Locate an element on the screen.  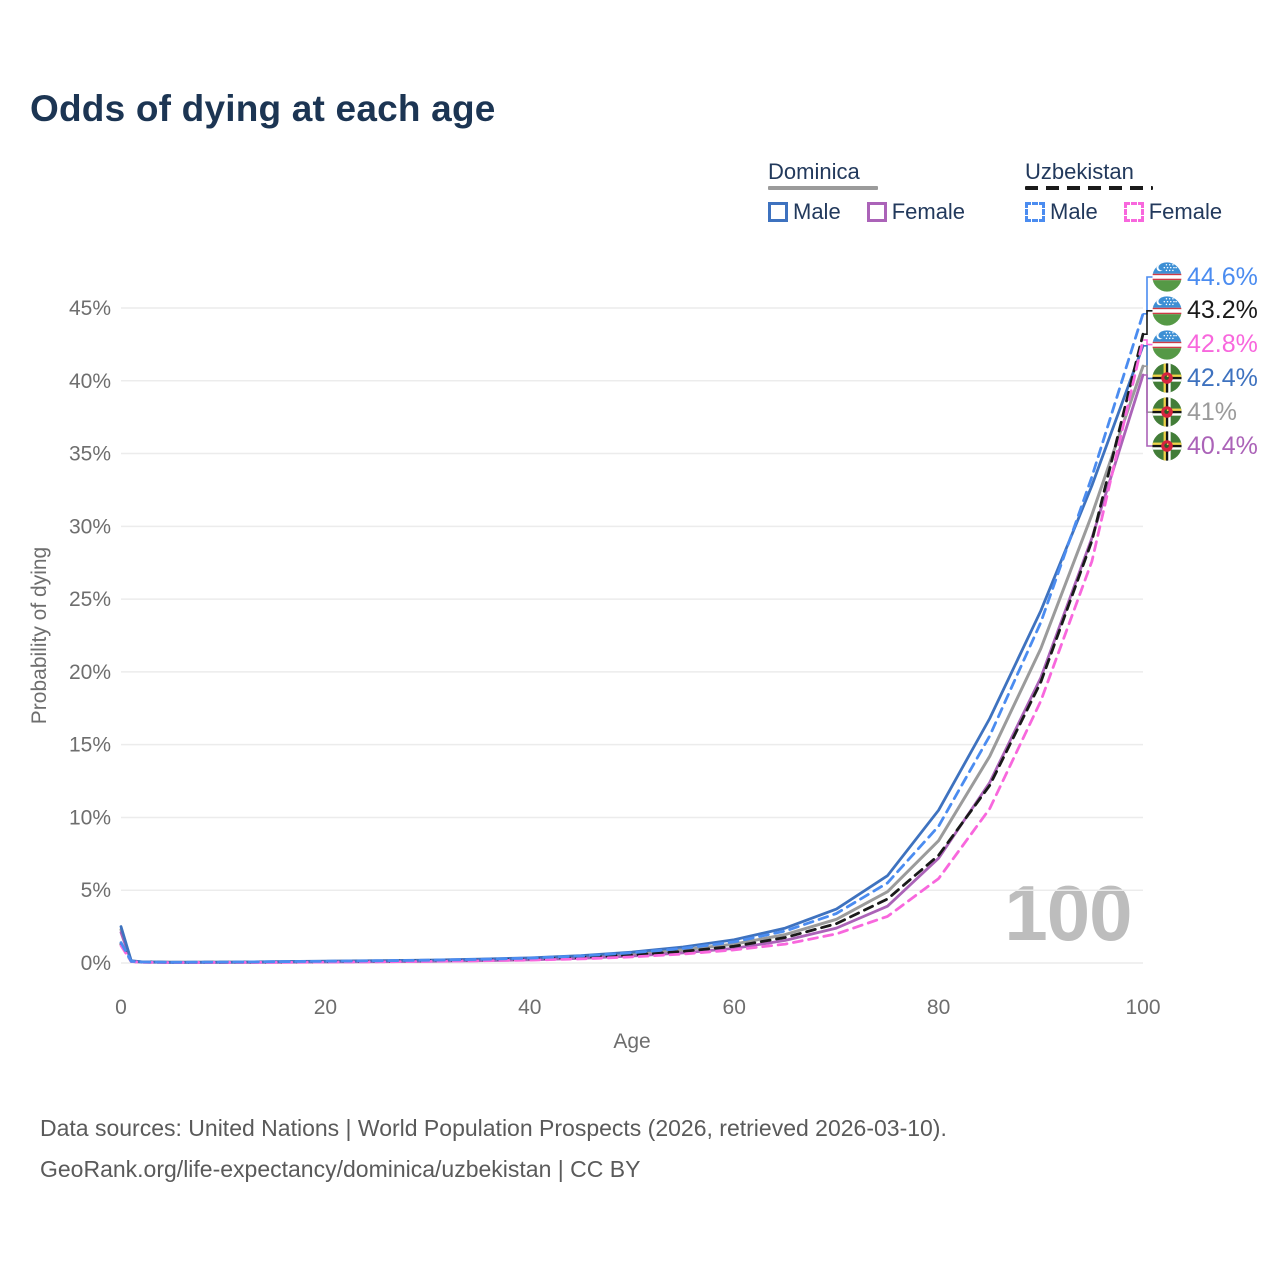
dominica-male-swatch-icon is located at coordinates (778, 212).